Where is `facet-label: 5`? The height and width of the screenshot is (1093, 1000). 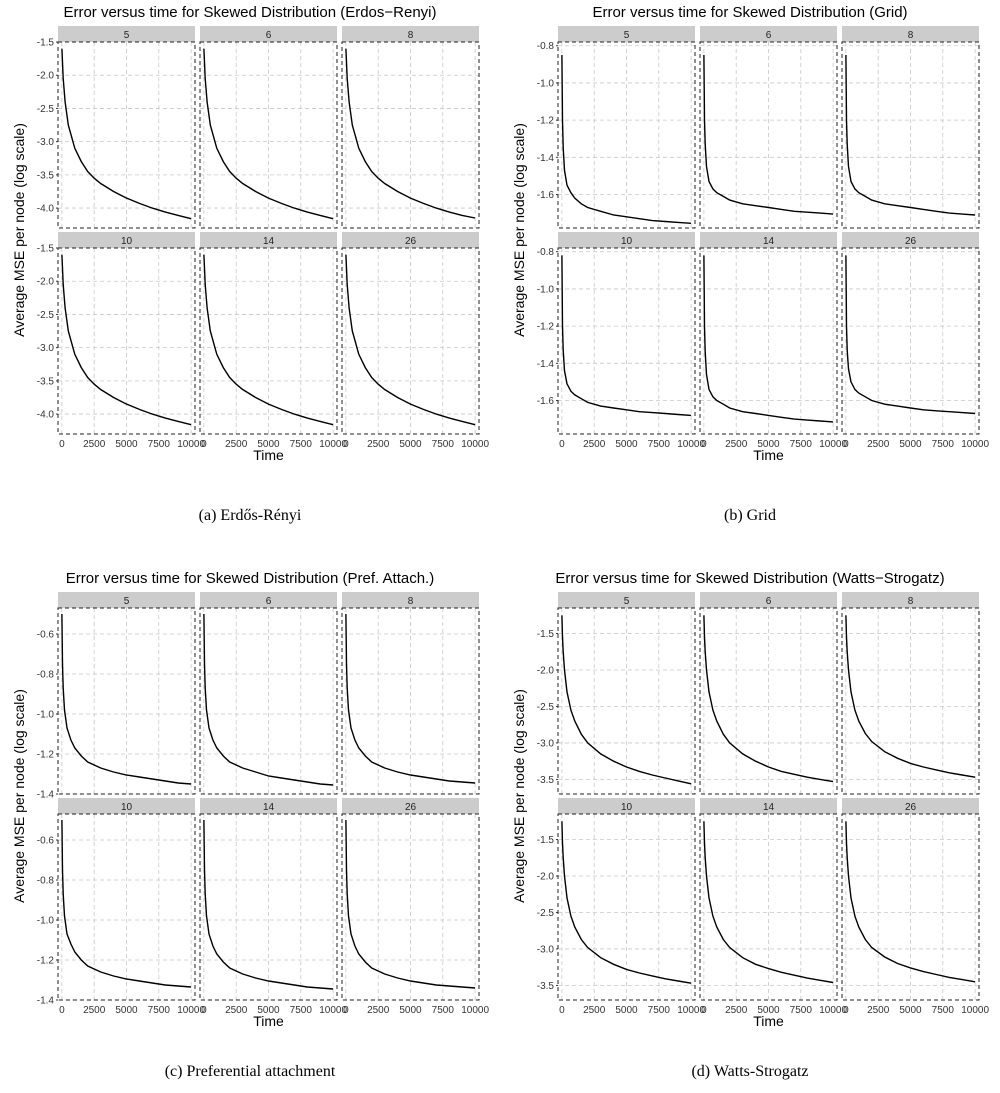
facet-label: 5 is located at coordinates (627, 35).